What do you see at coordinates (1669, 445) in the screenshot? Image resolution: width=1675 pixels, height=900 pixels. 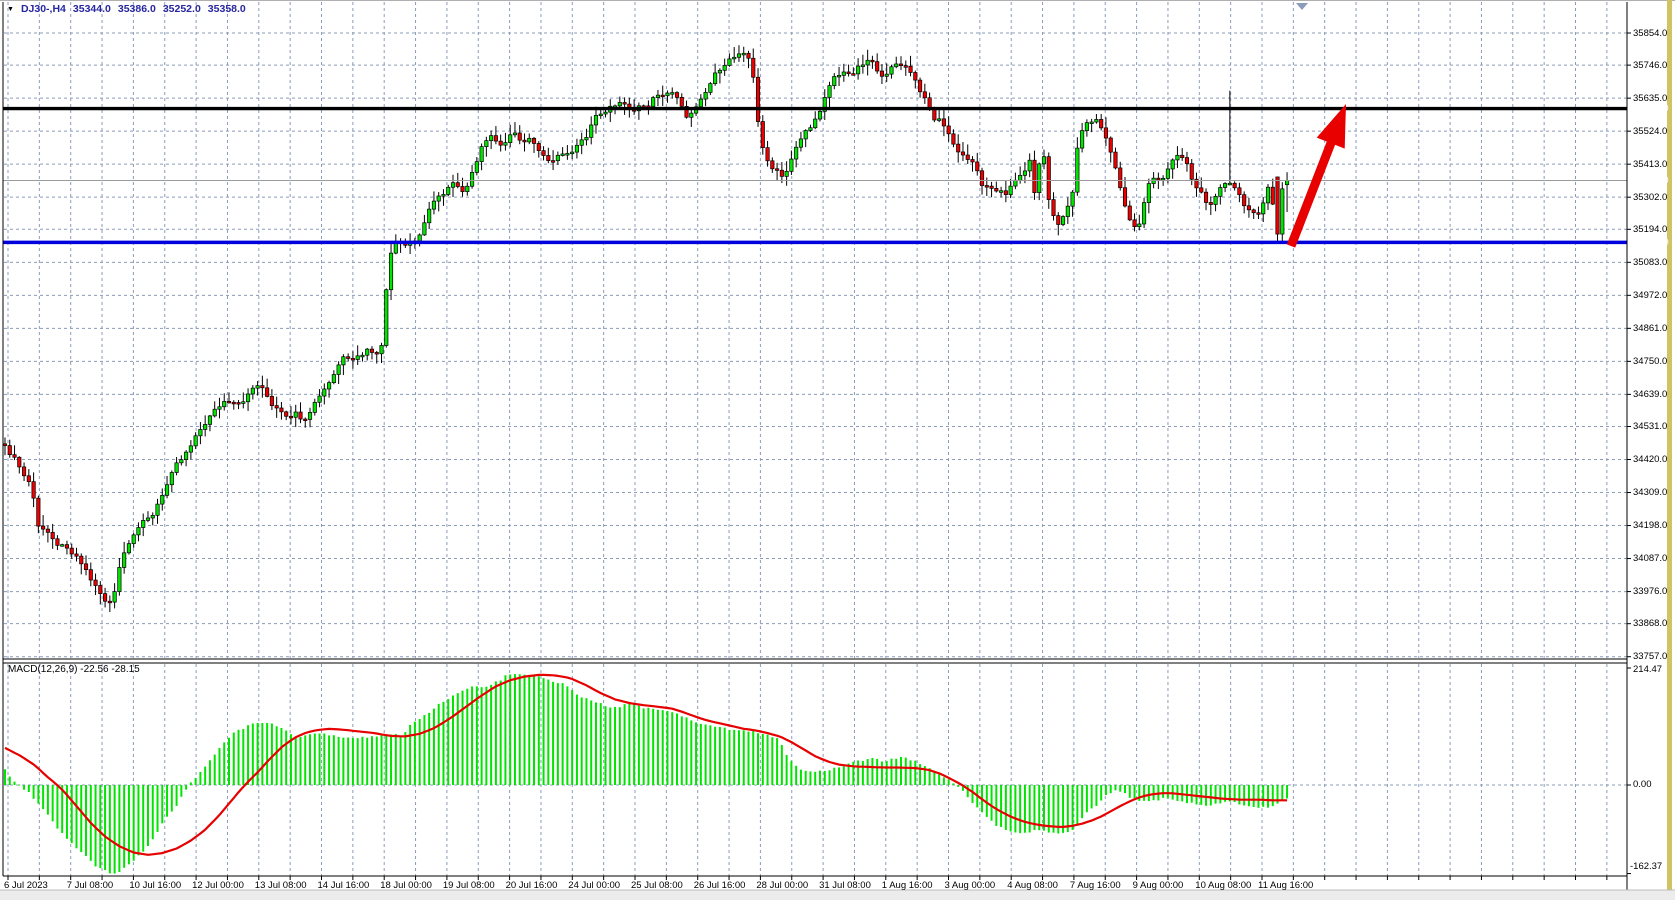 I see `window-right-edge` at bounding box center [1669, 445].